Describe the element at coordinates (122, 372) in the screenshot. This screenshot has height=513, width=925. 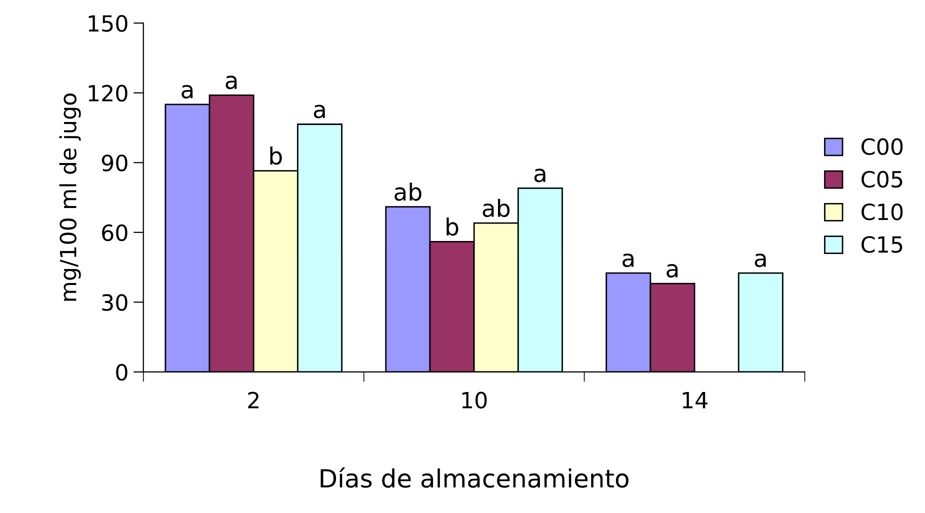
I see `y-tick-label: 0` at that location.